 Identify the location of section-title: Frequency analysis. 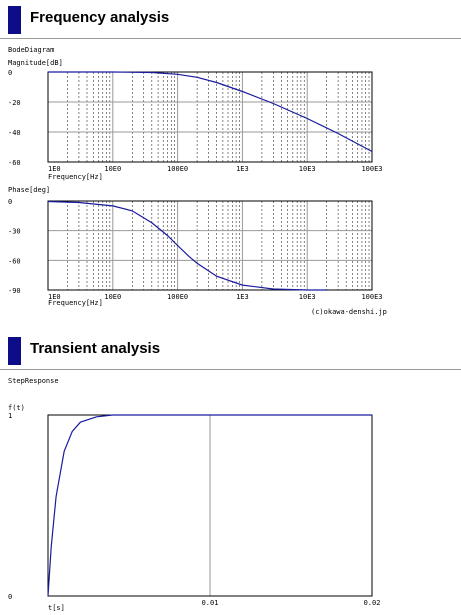
(100, 17).